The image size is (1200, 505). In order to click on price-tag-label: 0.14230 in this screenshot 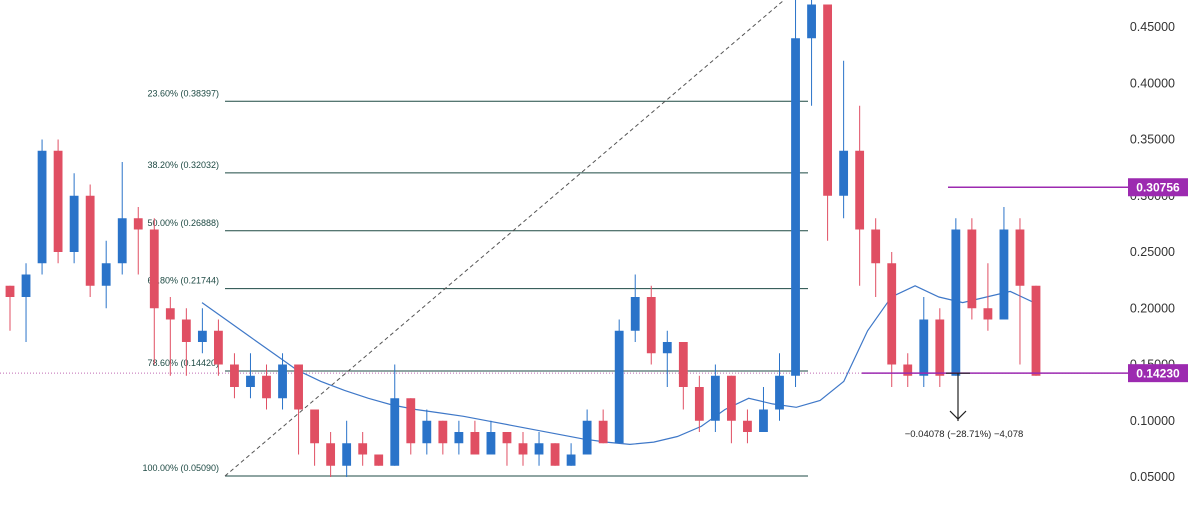, I will do `click(1158, 374)`.